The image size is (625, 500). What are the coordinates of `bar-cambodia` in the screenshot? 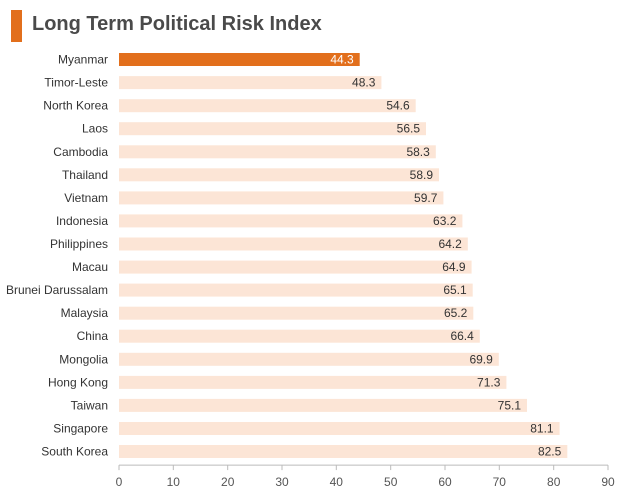 It's located at (277, 152).